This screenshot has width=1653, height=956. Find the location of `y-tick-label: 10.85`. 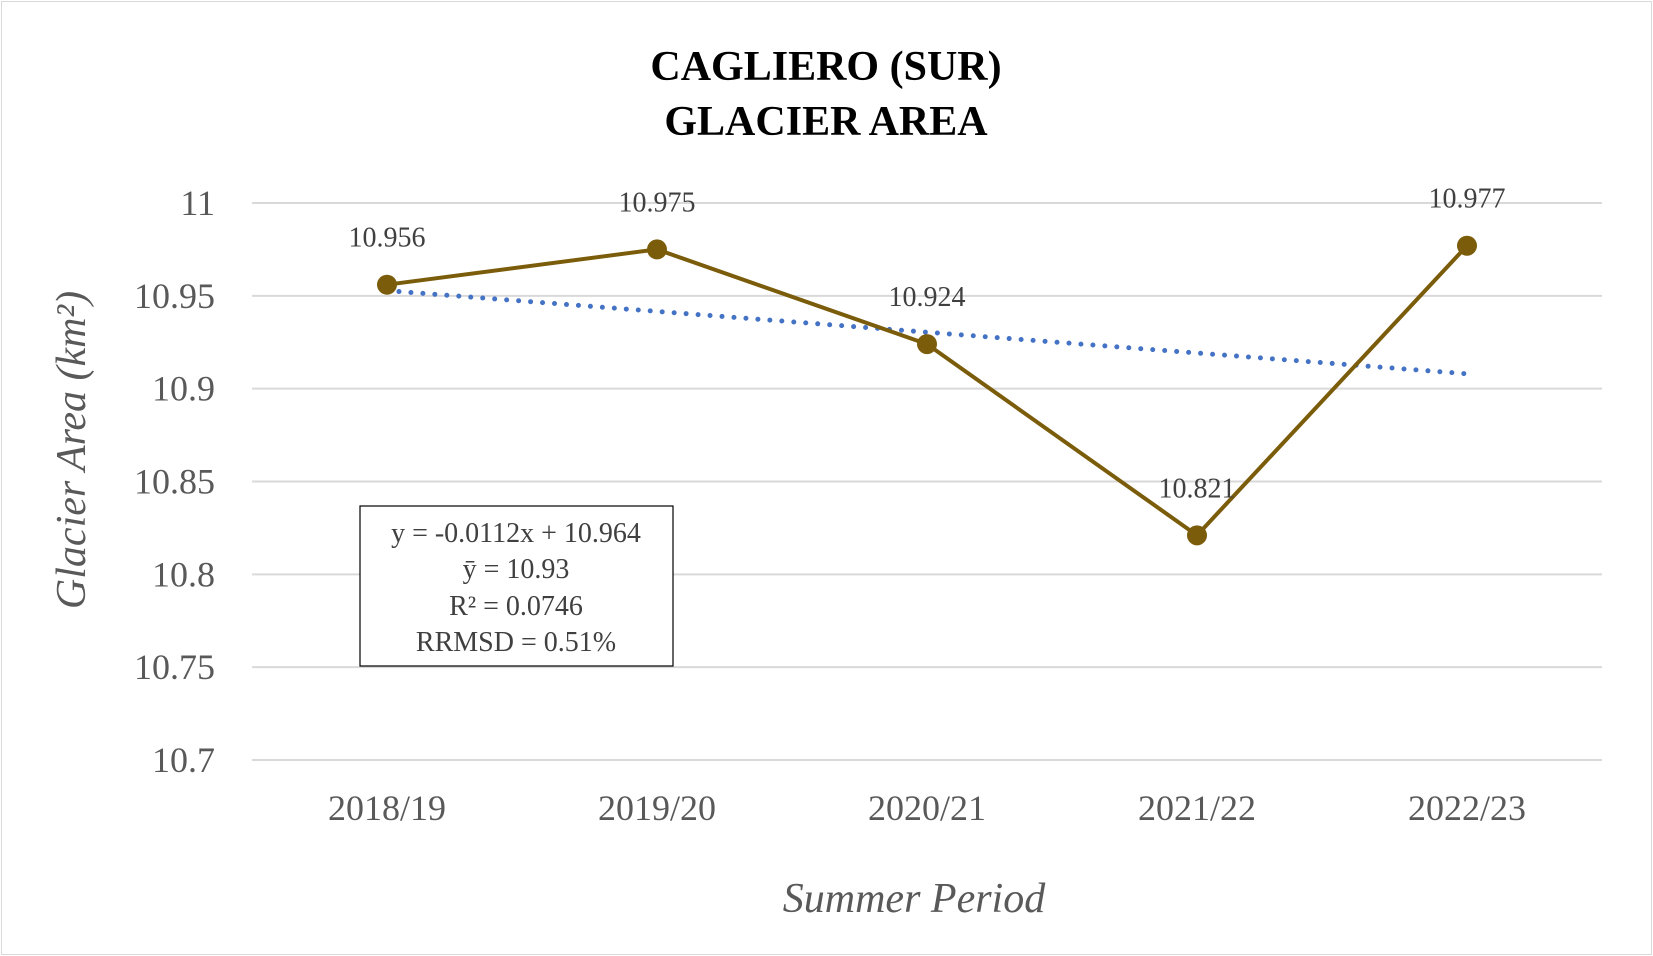

y-tick-label: 10.85 is located at coordinates (174, 482).